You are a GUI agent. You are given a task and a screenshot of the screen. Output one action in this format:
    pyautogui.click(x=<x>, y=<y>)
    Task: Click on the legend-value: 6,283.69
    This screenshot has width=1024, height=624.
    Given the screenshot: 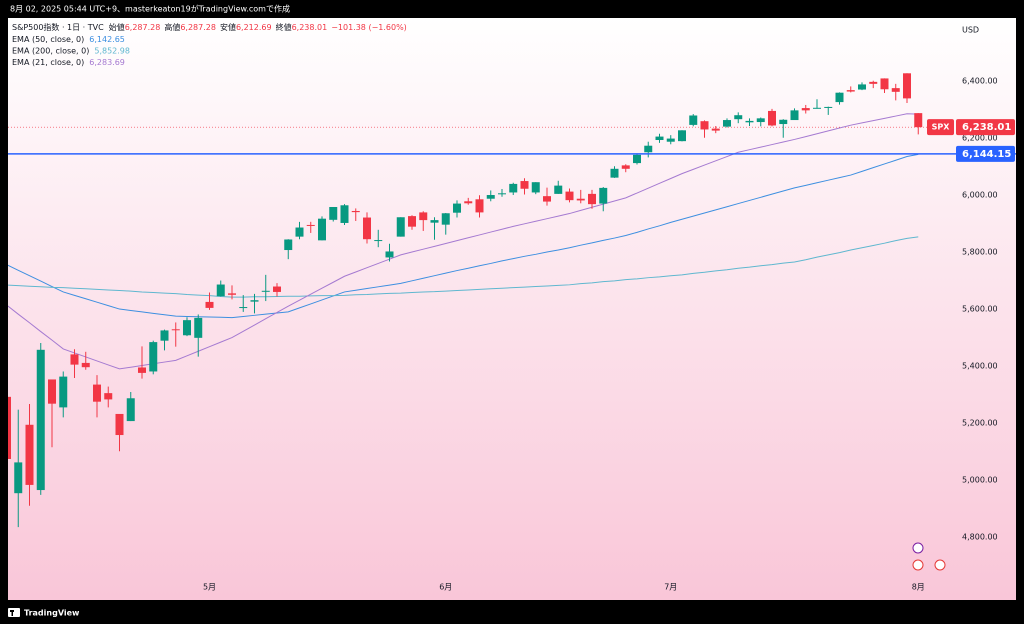 What is the action you would take?
    pyautogui.click(x=107, y=62)
    